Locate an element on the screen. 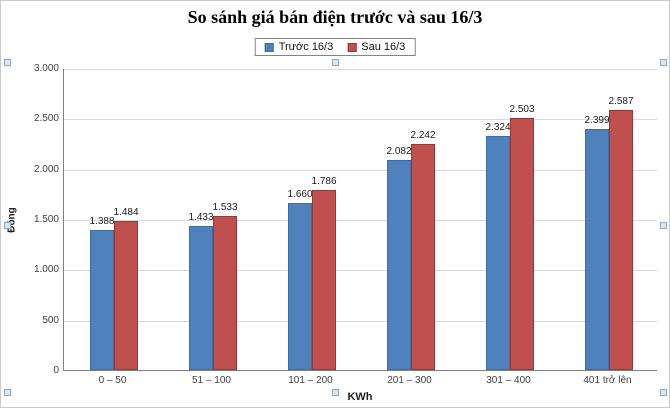  bar-value-label: 1.533 is located at coordinates (225, 207).